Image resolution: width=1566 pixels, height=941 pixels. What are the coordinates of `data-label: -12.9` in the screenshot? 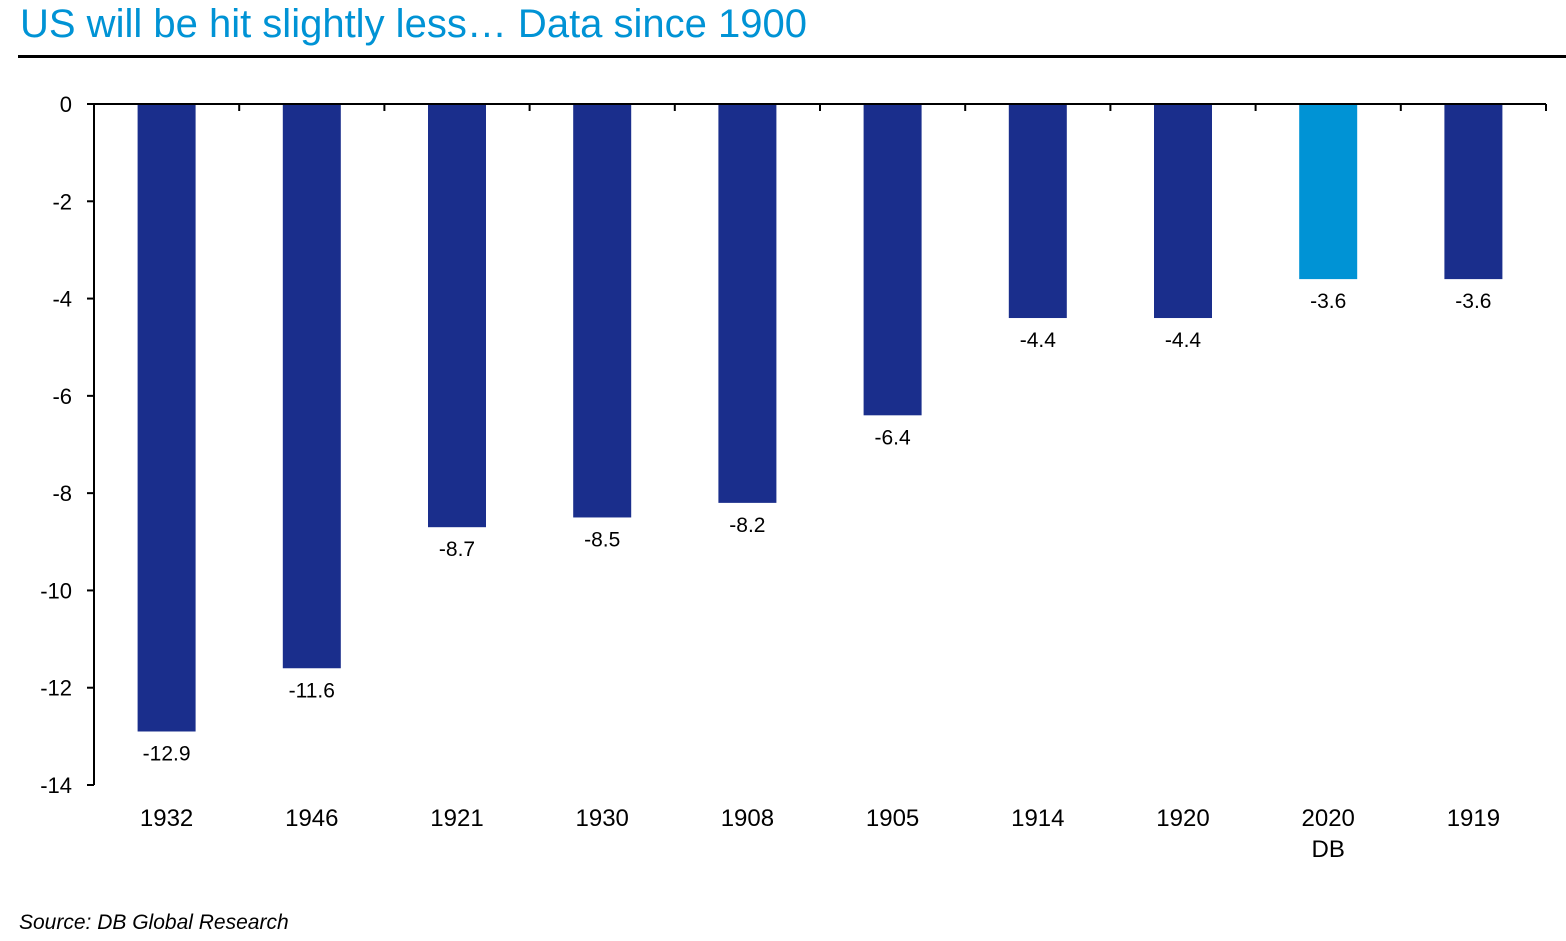 It's located at (167, 753).